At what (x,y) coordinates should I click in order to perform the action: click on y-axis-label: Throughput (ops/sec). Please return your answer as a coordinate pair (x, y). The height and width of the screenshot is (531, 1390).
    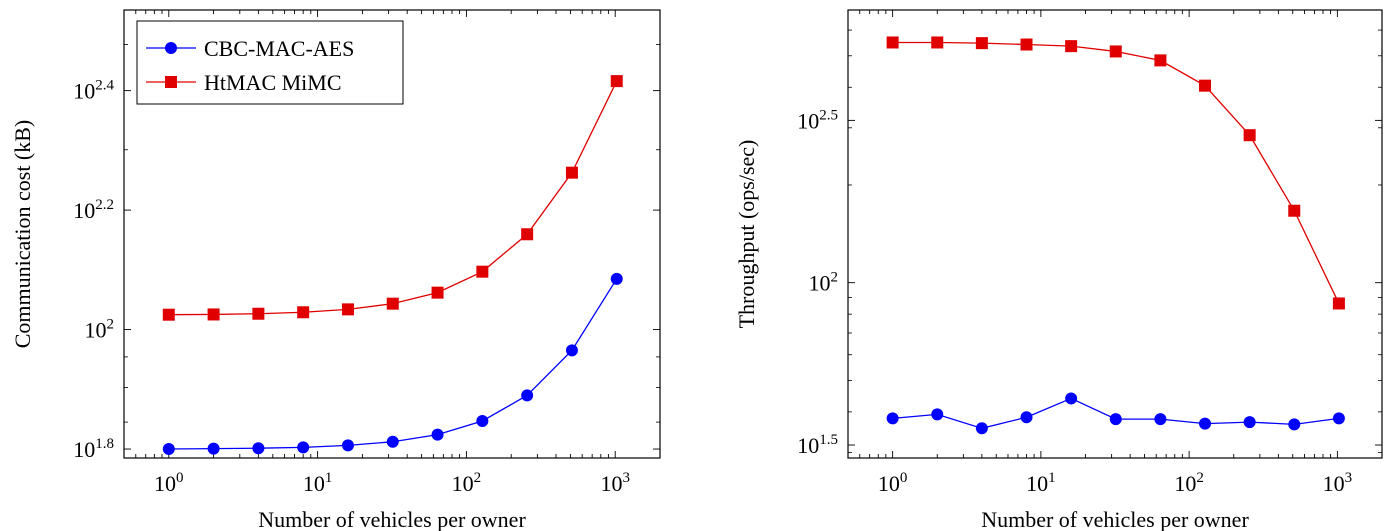
    Looking at the image, I should click on (746, 234).